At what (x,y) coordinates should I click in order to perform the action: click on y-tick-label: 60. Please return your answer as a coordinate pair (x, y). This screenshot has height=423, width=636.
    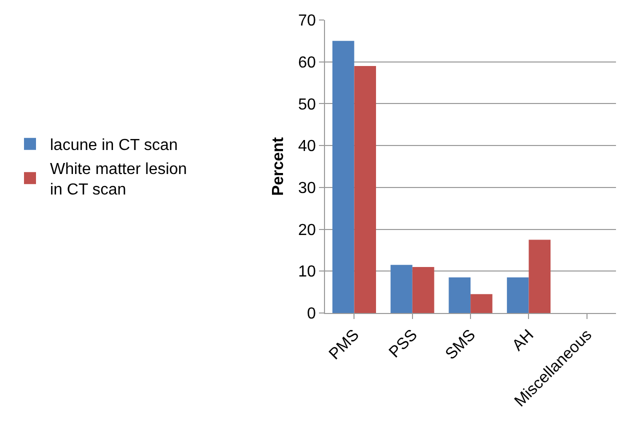
    Looking at the image, I should click on (307, 63).